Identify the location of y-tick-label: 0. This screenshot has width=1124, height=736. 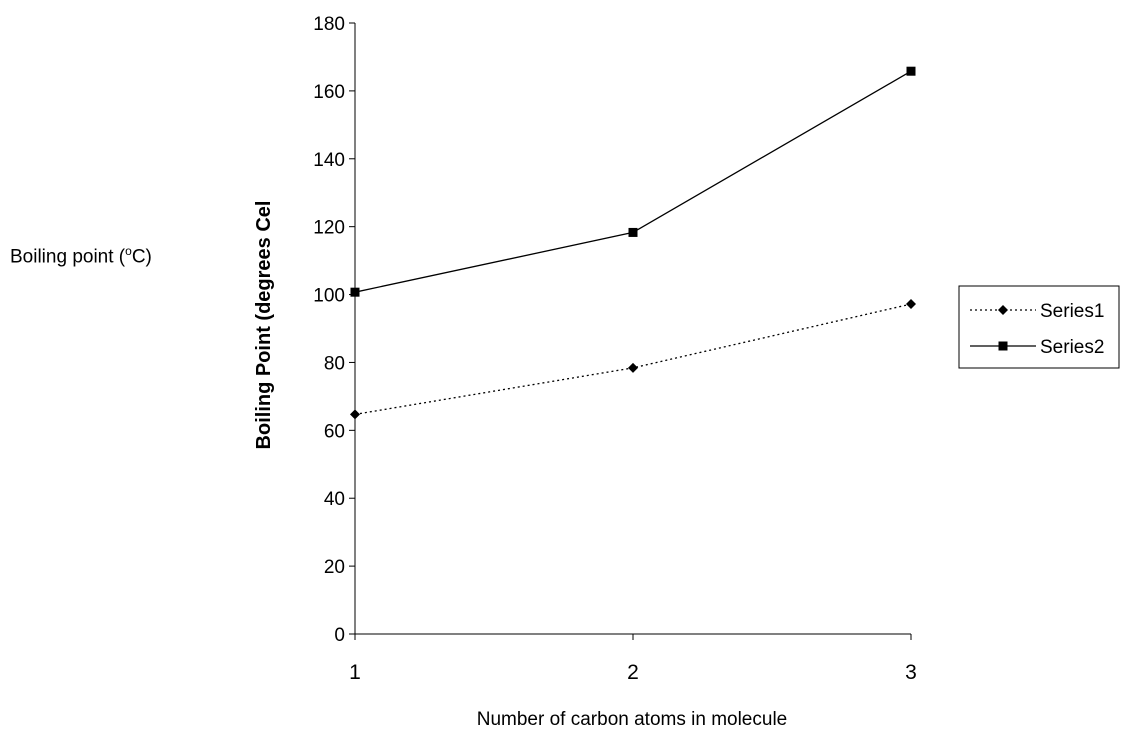
(339, 635).